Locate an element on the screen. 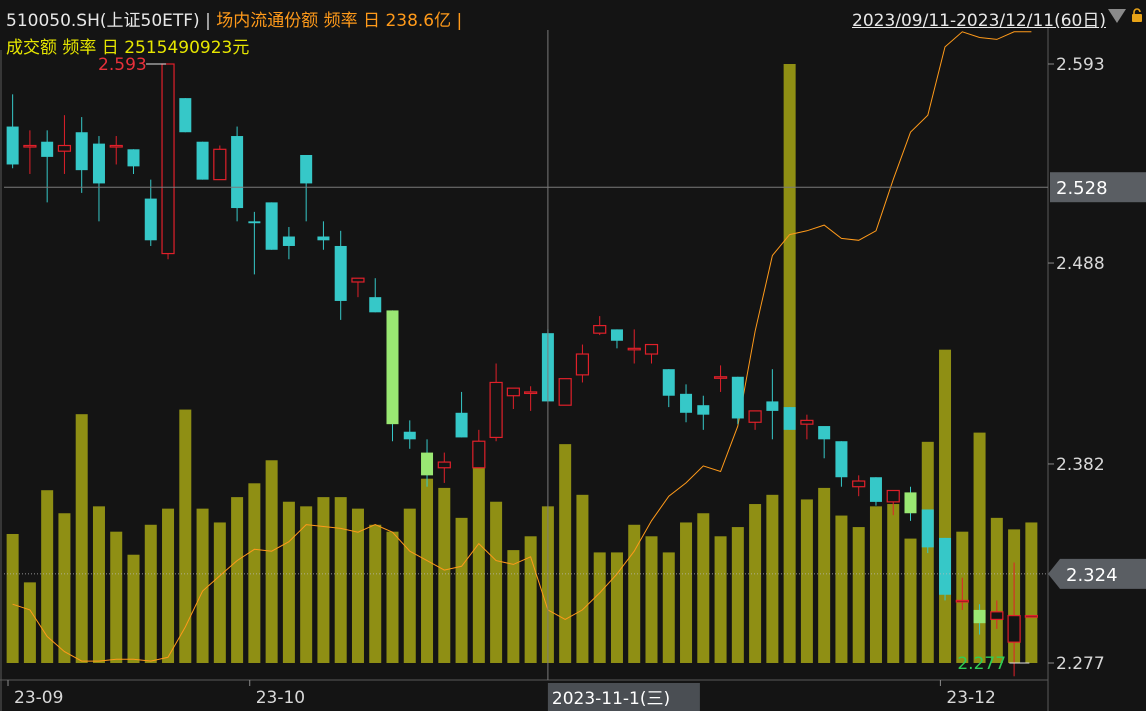 Image resolution: width=1146 pixels, height=711 pixels. time-tick-label: 23-12 is located at coordinates (970, 698).